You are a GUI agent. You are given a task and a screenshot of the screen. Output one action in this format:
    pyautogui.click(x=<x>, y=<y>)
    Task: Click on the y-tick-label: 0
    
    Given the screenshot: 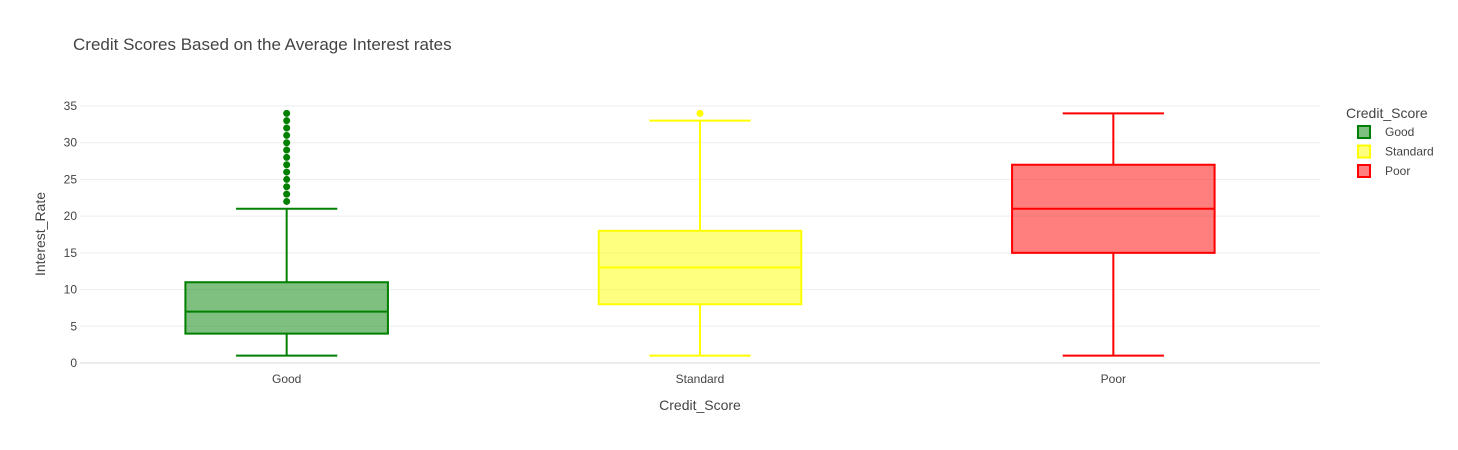 What is the action you would take?
    pyautogui.click(x=73, y=363)
    